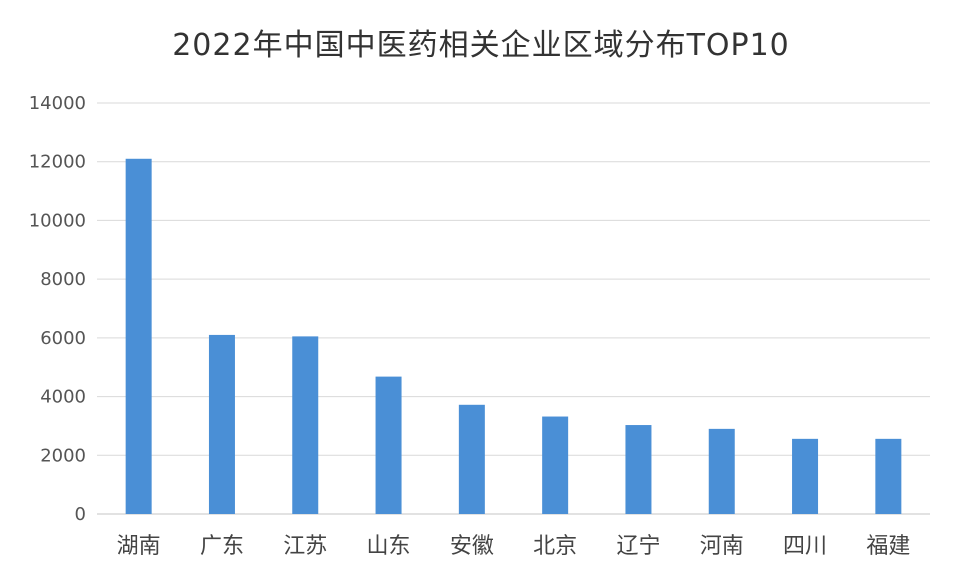 The image size is (962, 578). I want to click on chart-title: 2022年中国中医药相关企业区域分布TOP10, so click(481, 45).